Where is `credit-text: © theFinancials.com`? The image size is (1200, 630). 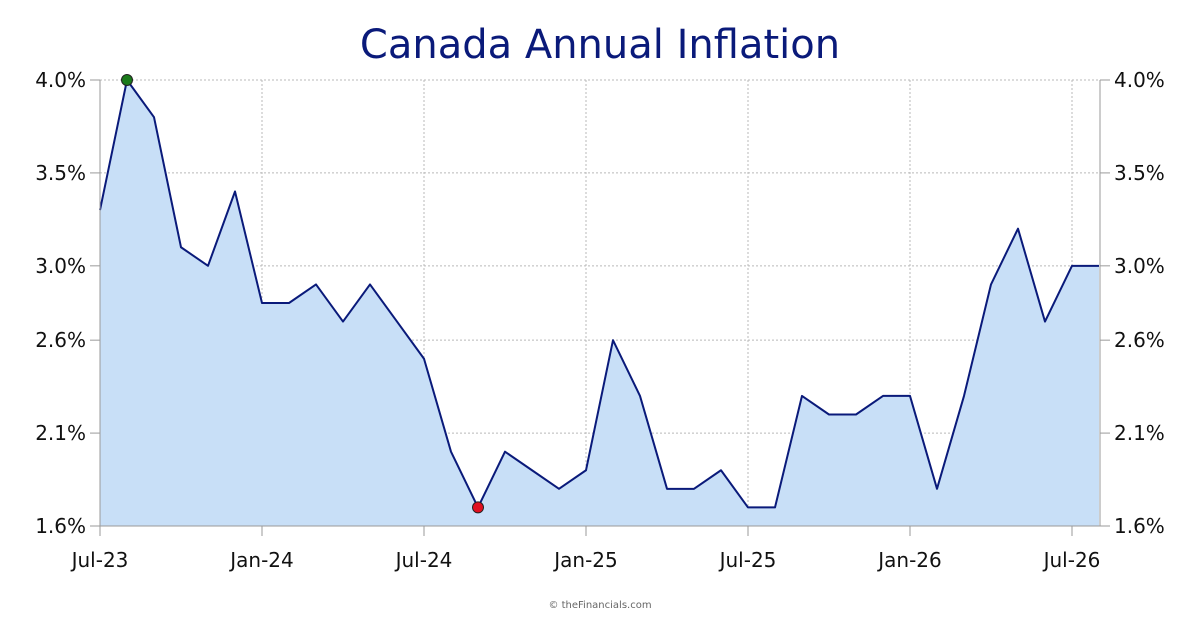
credit-text: © theFinancials.com is located at coordinates (599, 605).